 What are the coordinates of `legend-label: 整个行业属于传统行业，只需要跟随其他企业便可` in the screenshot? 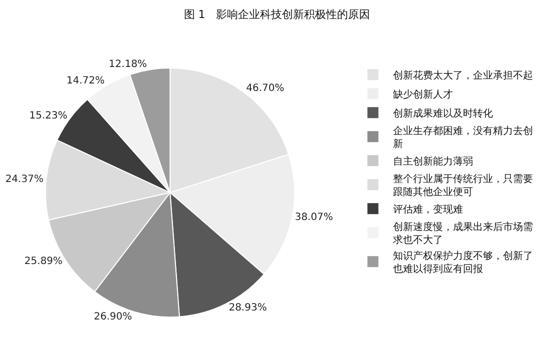 It's located at (462, 185).